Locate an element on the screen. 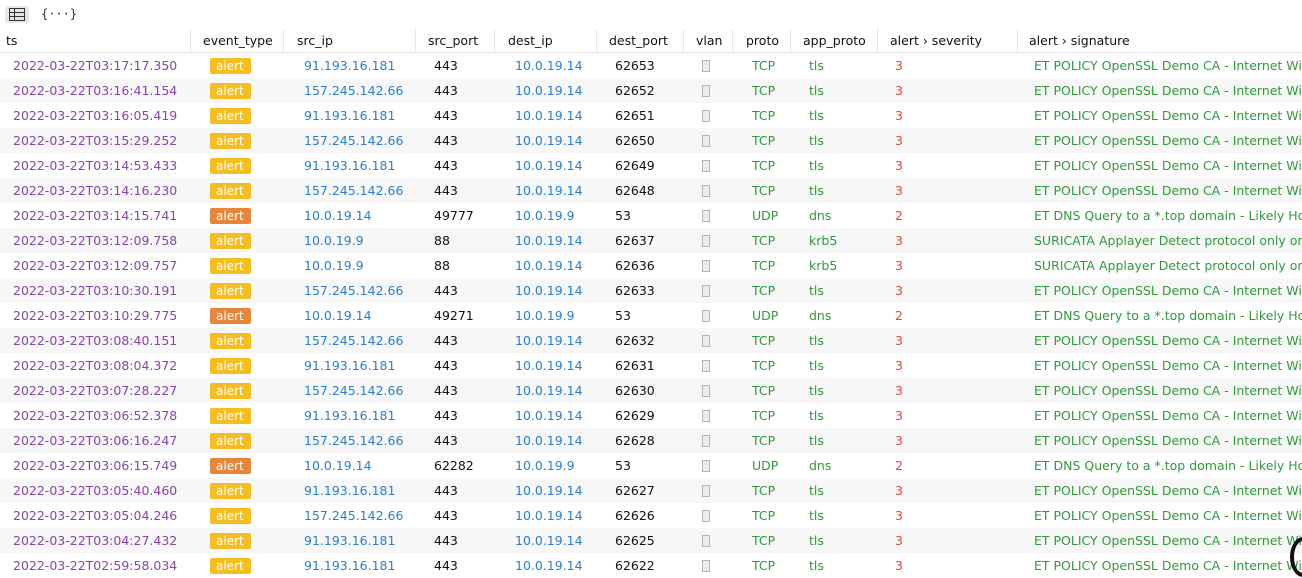 The width and height of the screenshot is (1302, 578). proto-cell: UDP is located at coordinates (765, 315).